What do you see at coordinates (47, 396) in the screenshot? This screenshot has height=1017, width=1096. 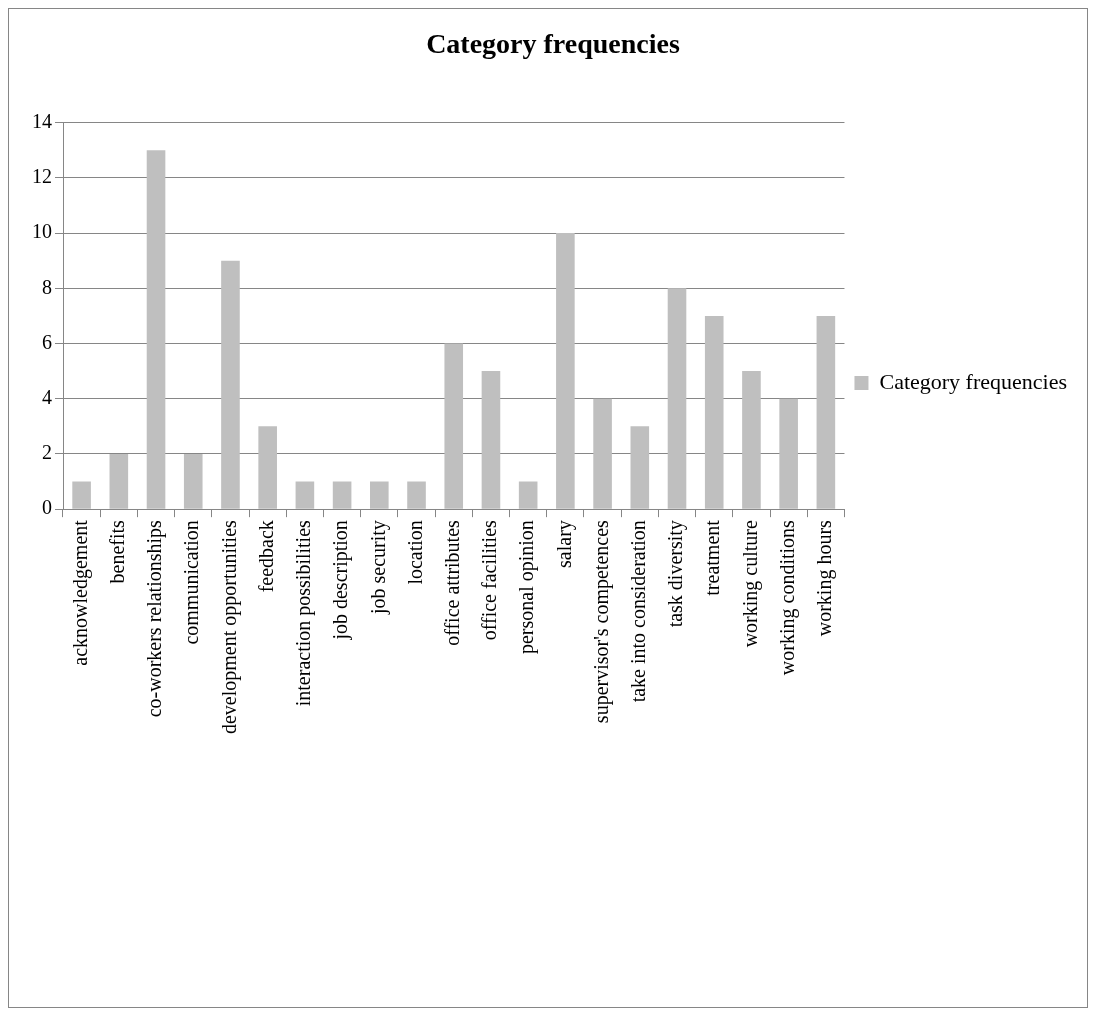 I see `y-tick-label: 4` at bounding box center [47, 396].